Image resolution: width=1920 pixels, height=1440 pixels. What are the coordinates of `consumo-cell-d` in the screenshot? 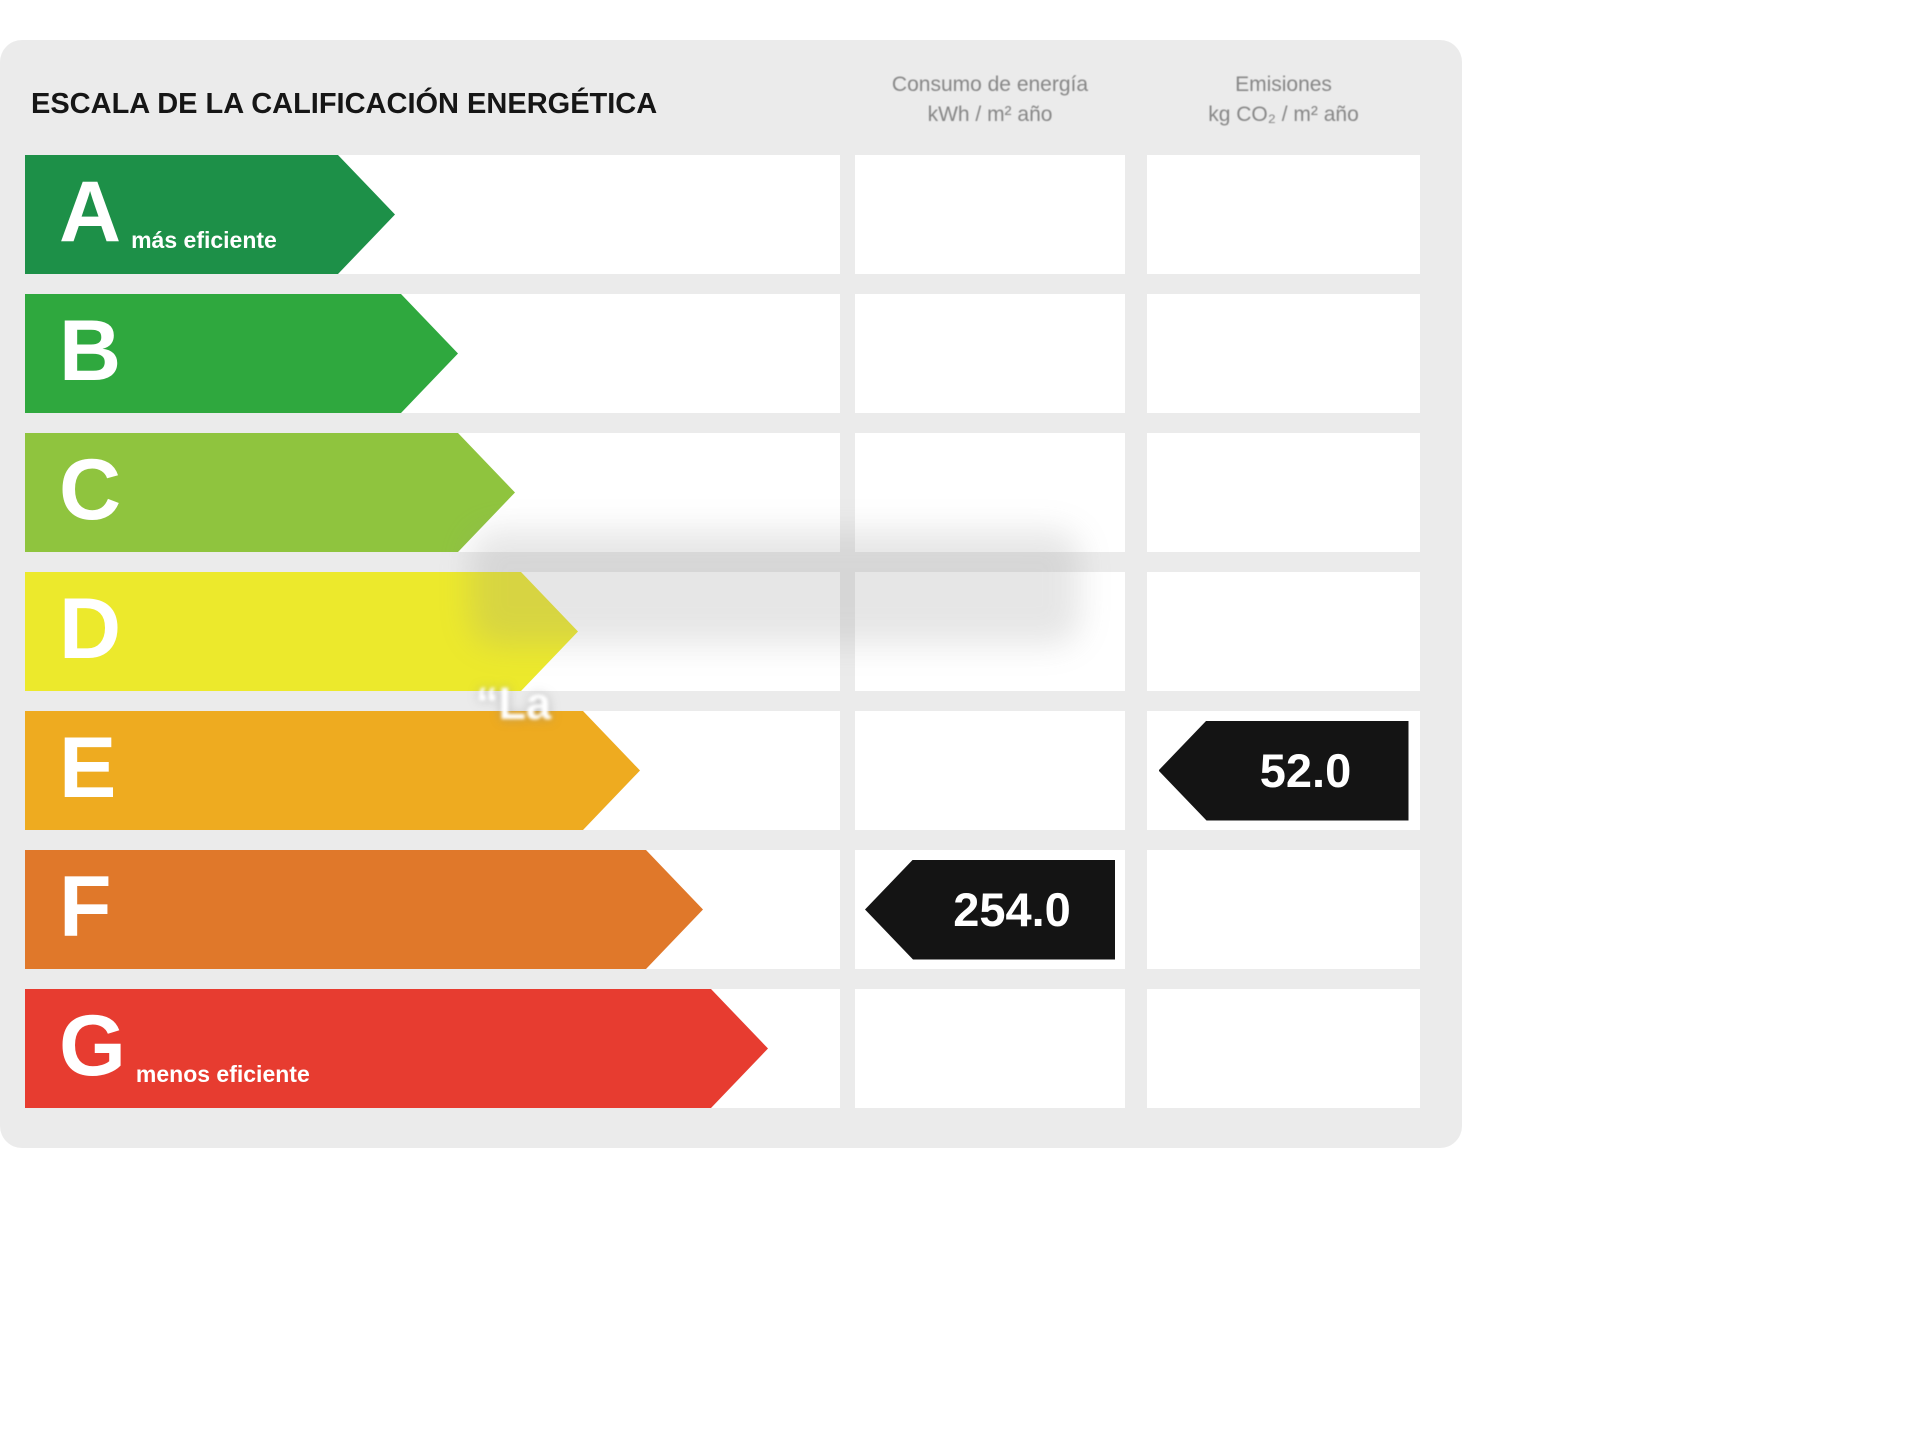 It's located at (990, 631).